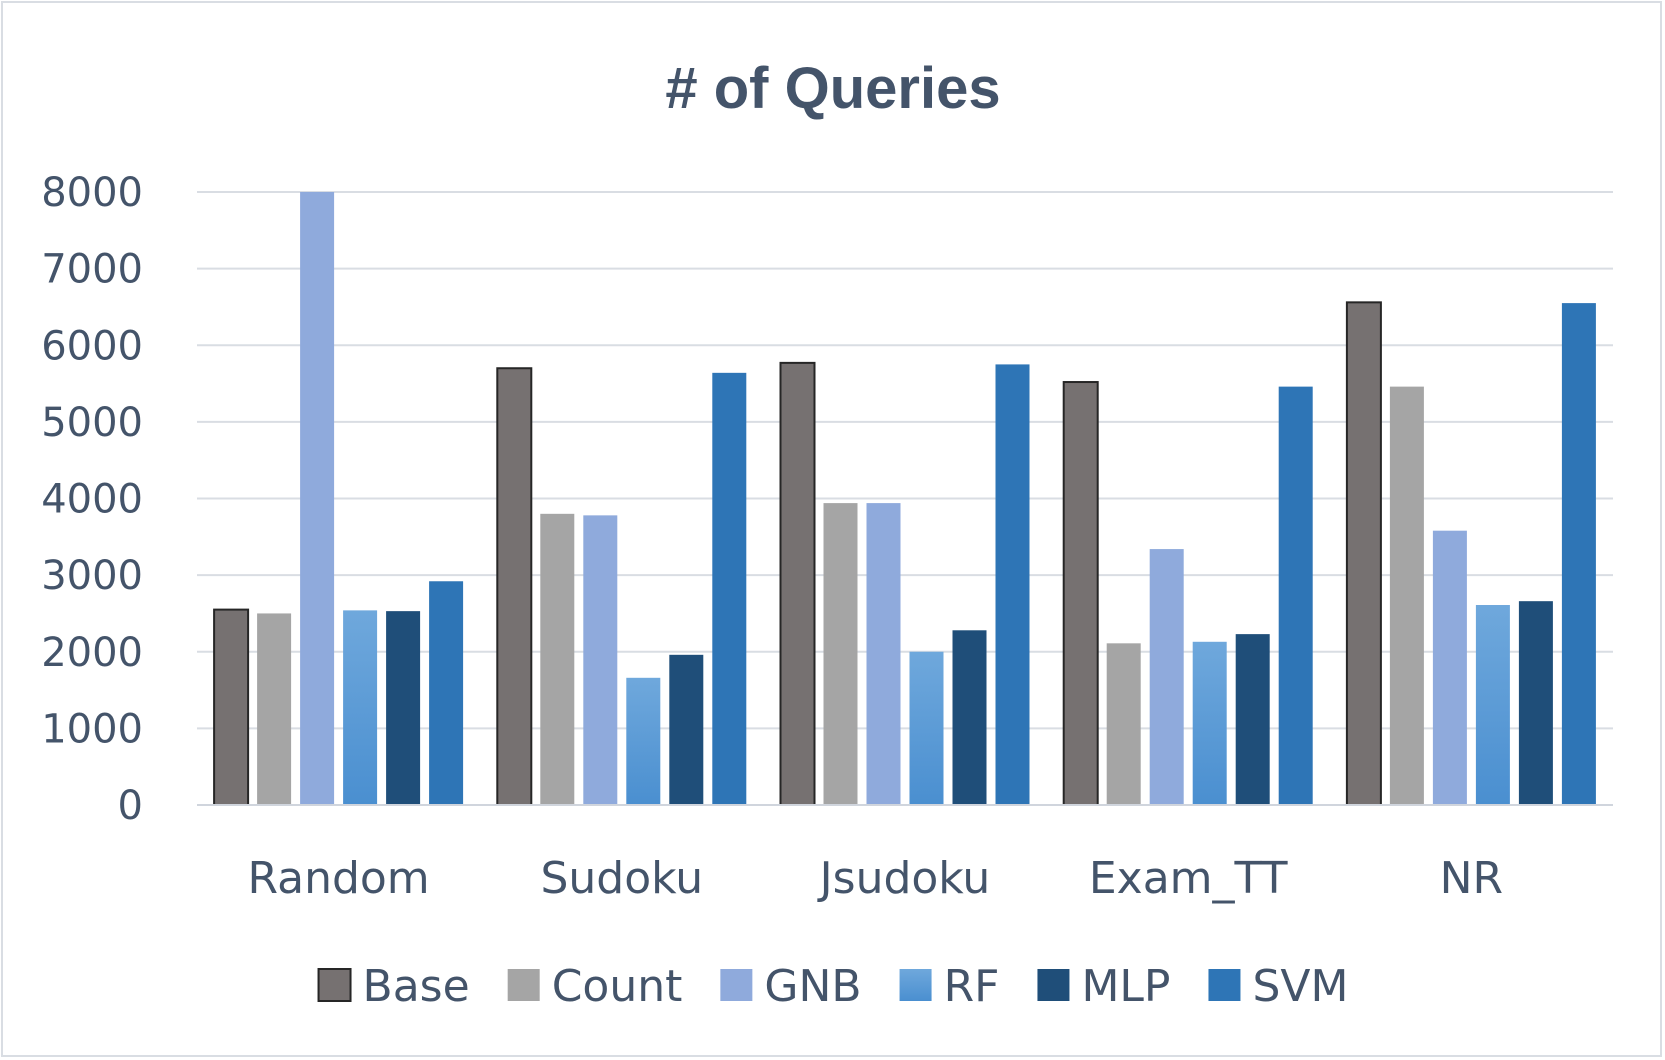 The width and height of the screenshot is (1665, 1060). What do you see at coordinates (1166, 677) in the screenshot?
I see `bar-gnb-exam_tt` at bounding box center [1166, 677].